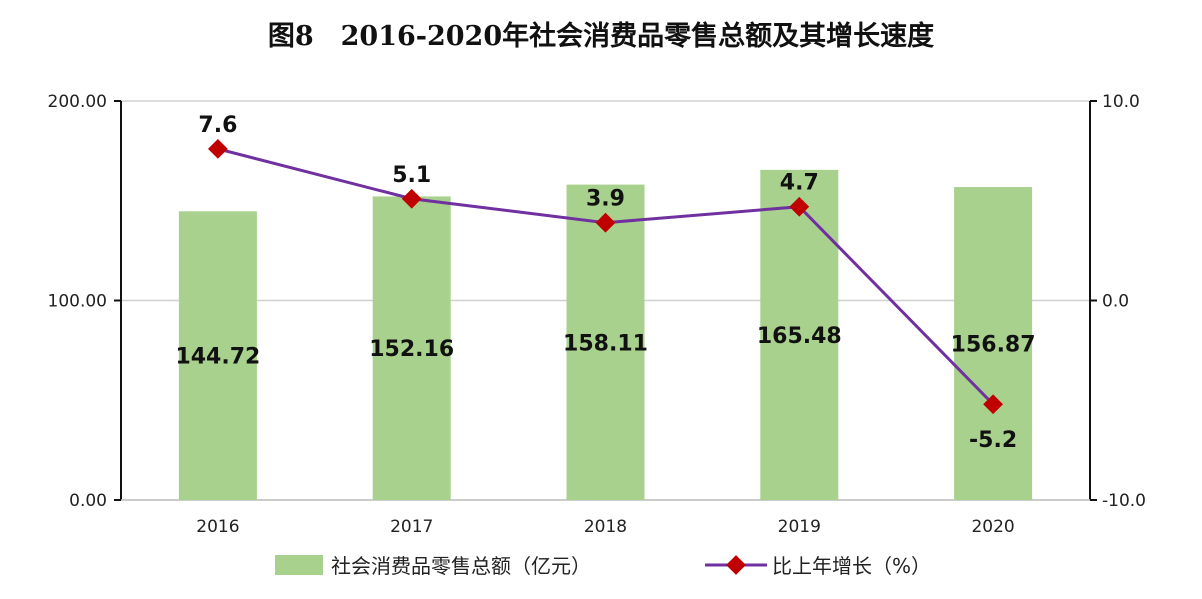 This screenshot has height=599, width=1202. What do you see at coordinates (217, 125) in the screenshot?
I see `line-value-label: 7.6` at bounding box center [217, 125].